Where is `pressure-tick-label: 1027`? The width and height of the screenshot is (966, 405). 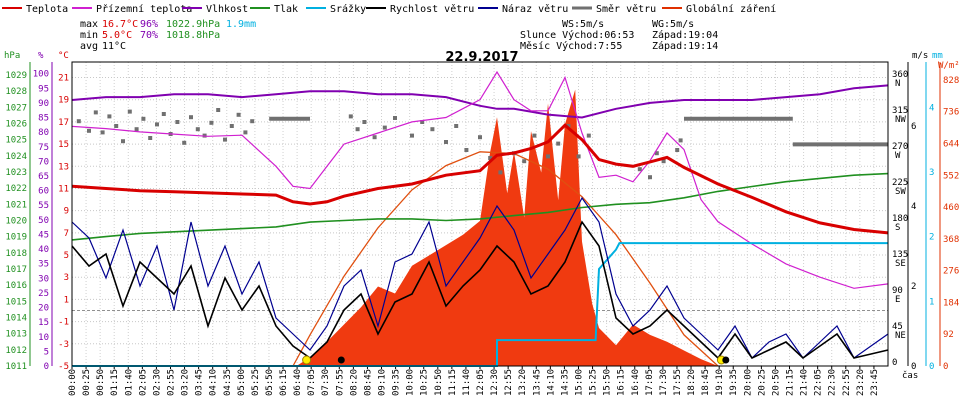 pressure-tick-label: 1027 is located at coordinates (16, 108).